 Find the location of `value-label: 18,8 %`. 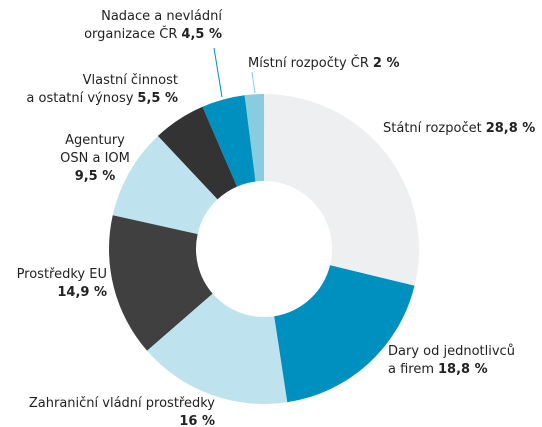

value-label: 18,8 % is located at coordinates (463, 369).